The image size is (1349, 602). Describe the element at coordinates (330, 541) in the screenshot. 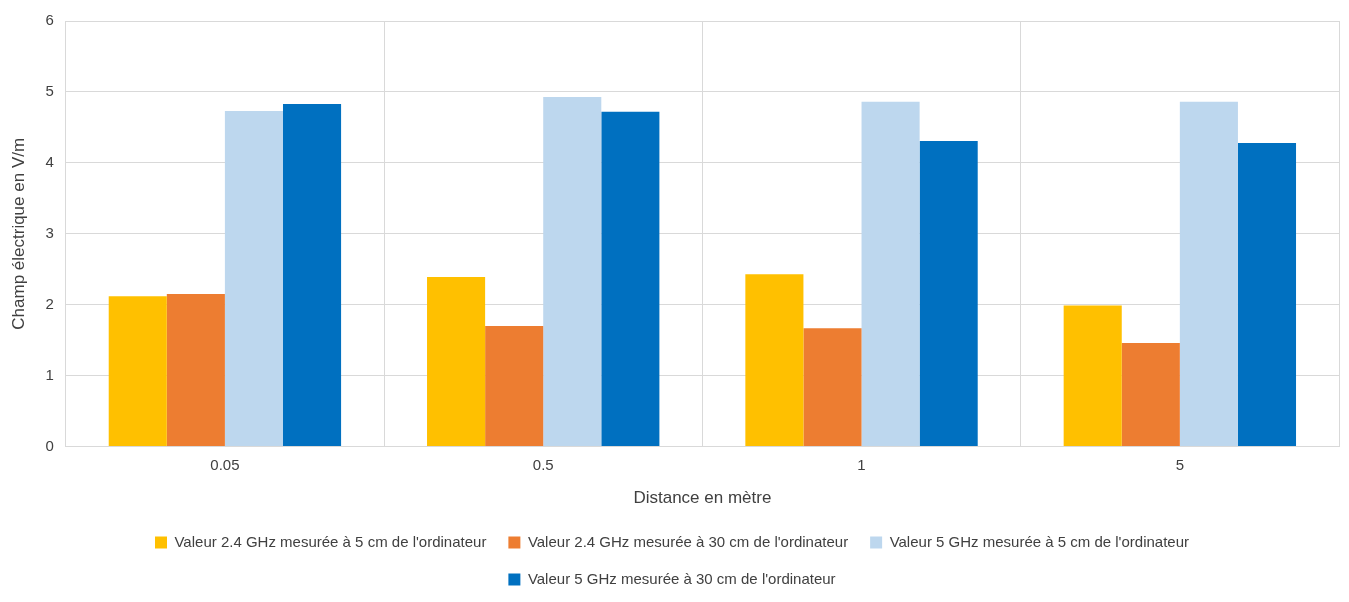

I see `legend-label: Valeur 2.4 GHz mesurée à 5 cm de l'ordinateur` at that location.